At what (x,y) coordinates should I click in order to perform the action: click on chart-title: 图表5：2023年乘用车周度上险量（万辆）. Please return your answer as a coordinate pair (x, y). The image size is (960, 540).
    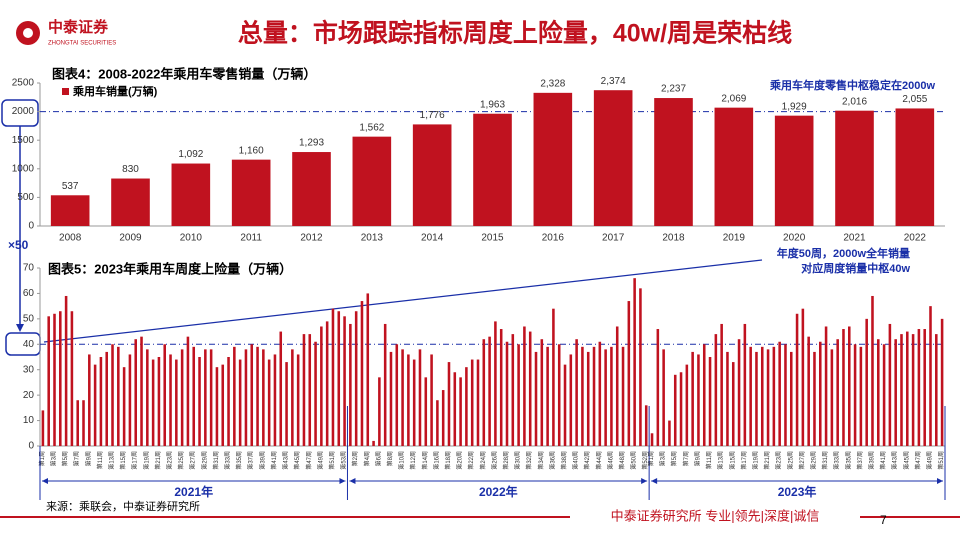
    Looking at the image, I should click on (170, 268).